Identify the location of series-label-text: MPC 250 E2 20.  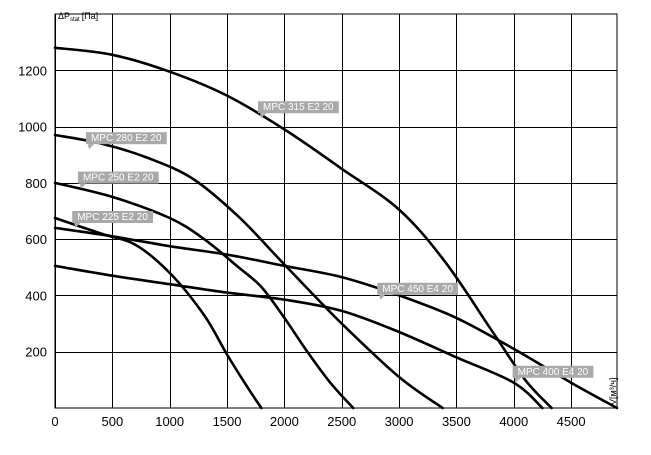
(118, 178).